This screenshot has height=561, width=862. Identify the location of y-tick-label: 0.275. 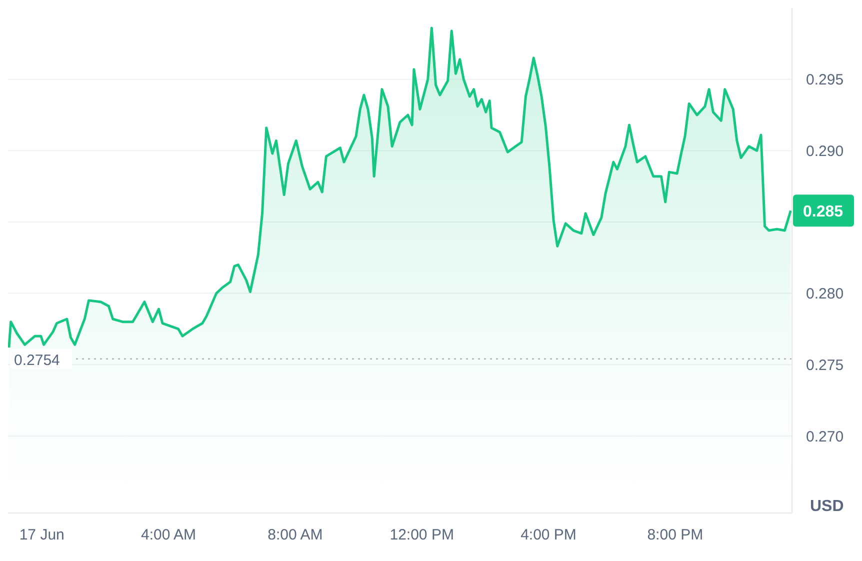
(825, 365).